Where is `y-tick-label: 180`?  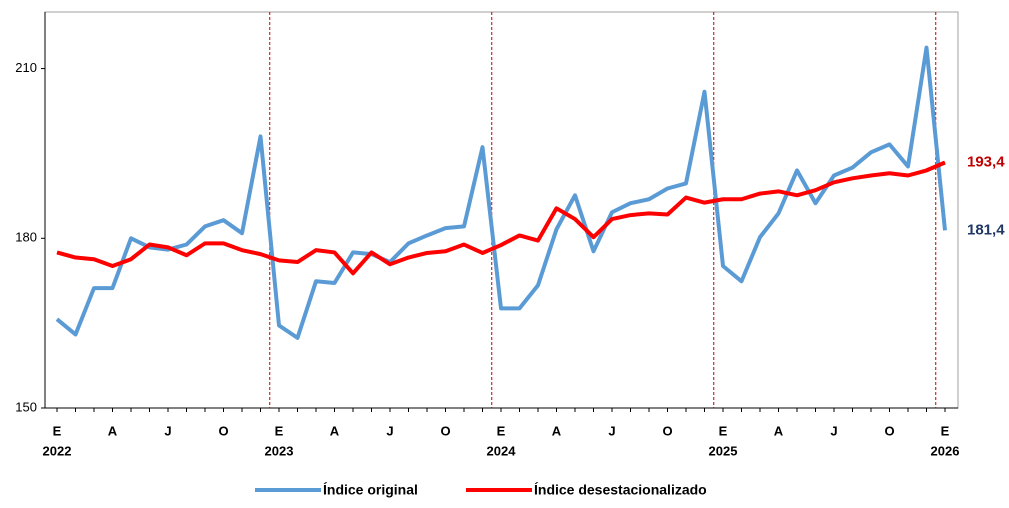 y-tick-label: 180 is located at coordinates (26, 237).